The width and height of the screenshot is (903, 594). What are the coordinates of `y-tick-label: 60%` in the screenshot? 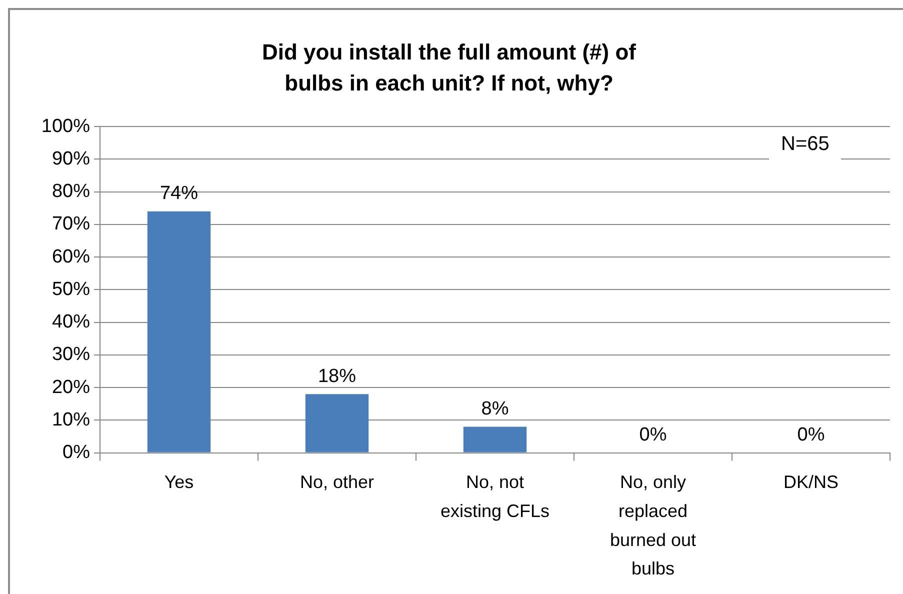 It's located at (71, 257).